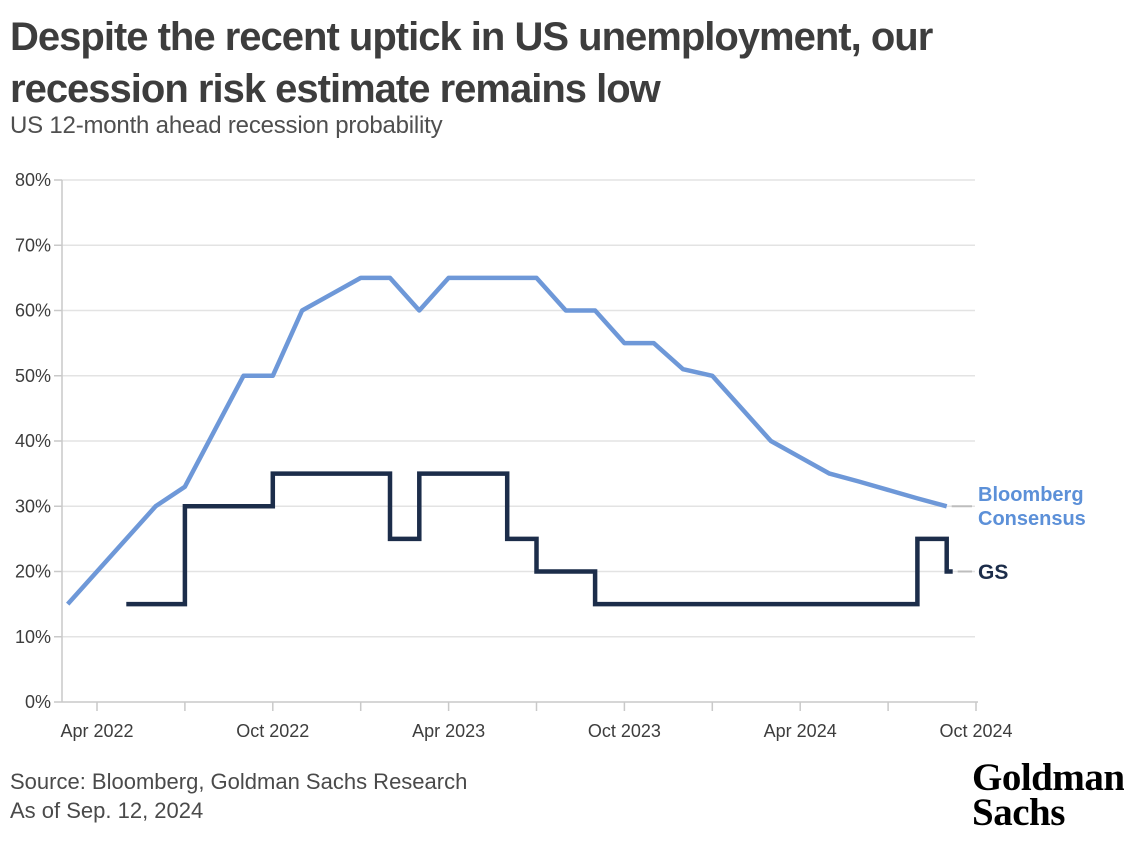 The width and height of the screenshot is (1124, 846). What do you see at coordinates (1018, 812) in the screenshot?
I see `logo-line-2: Sachs` at bounding box center [1018, 812].